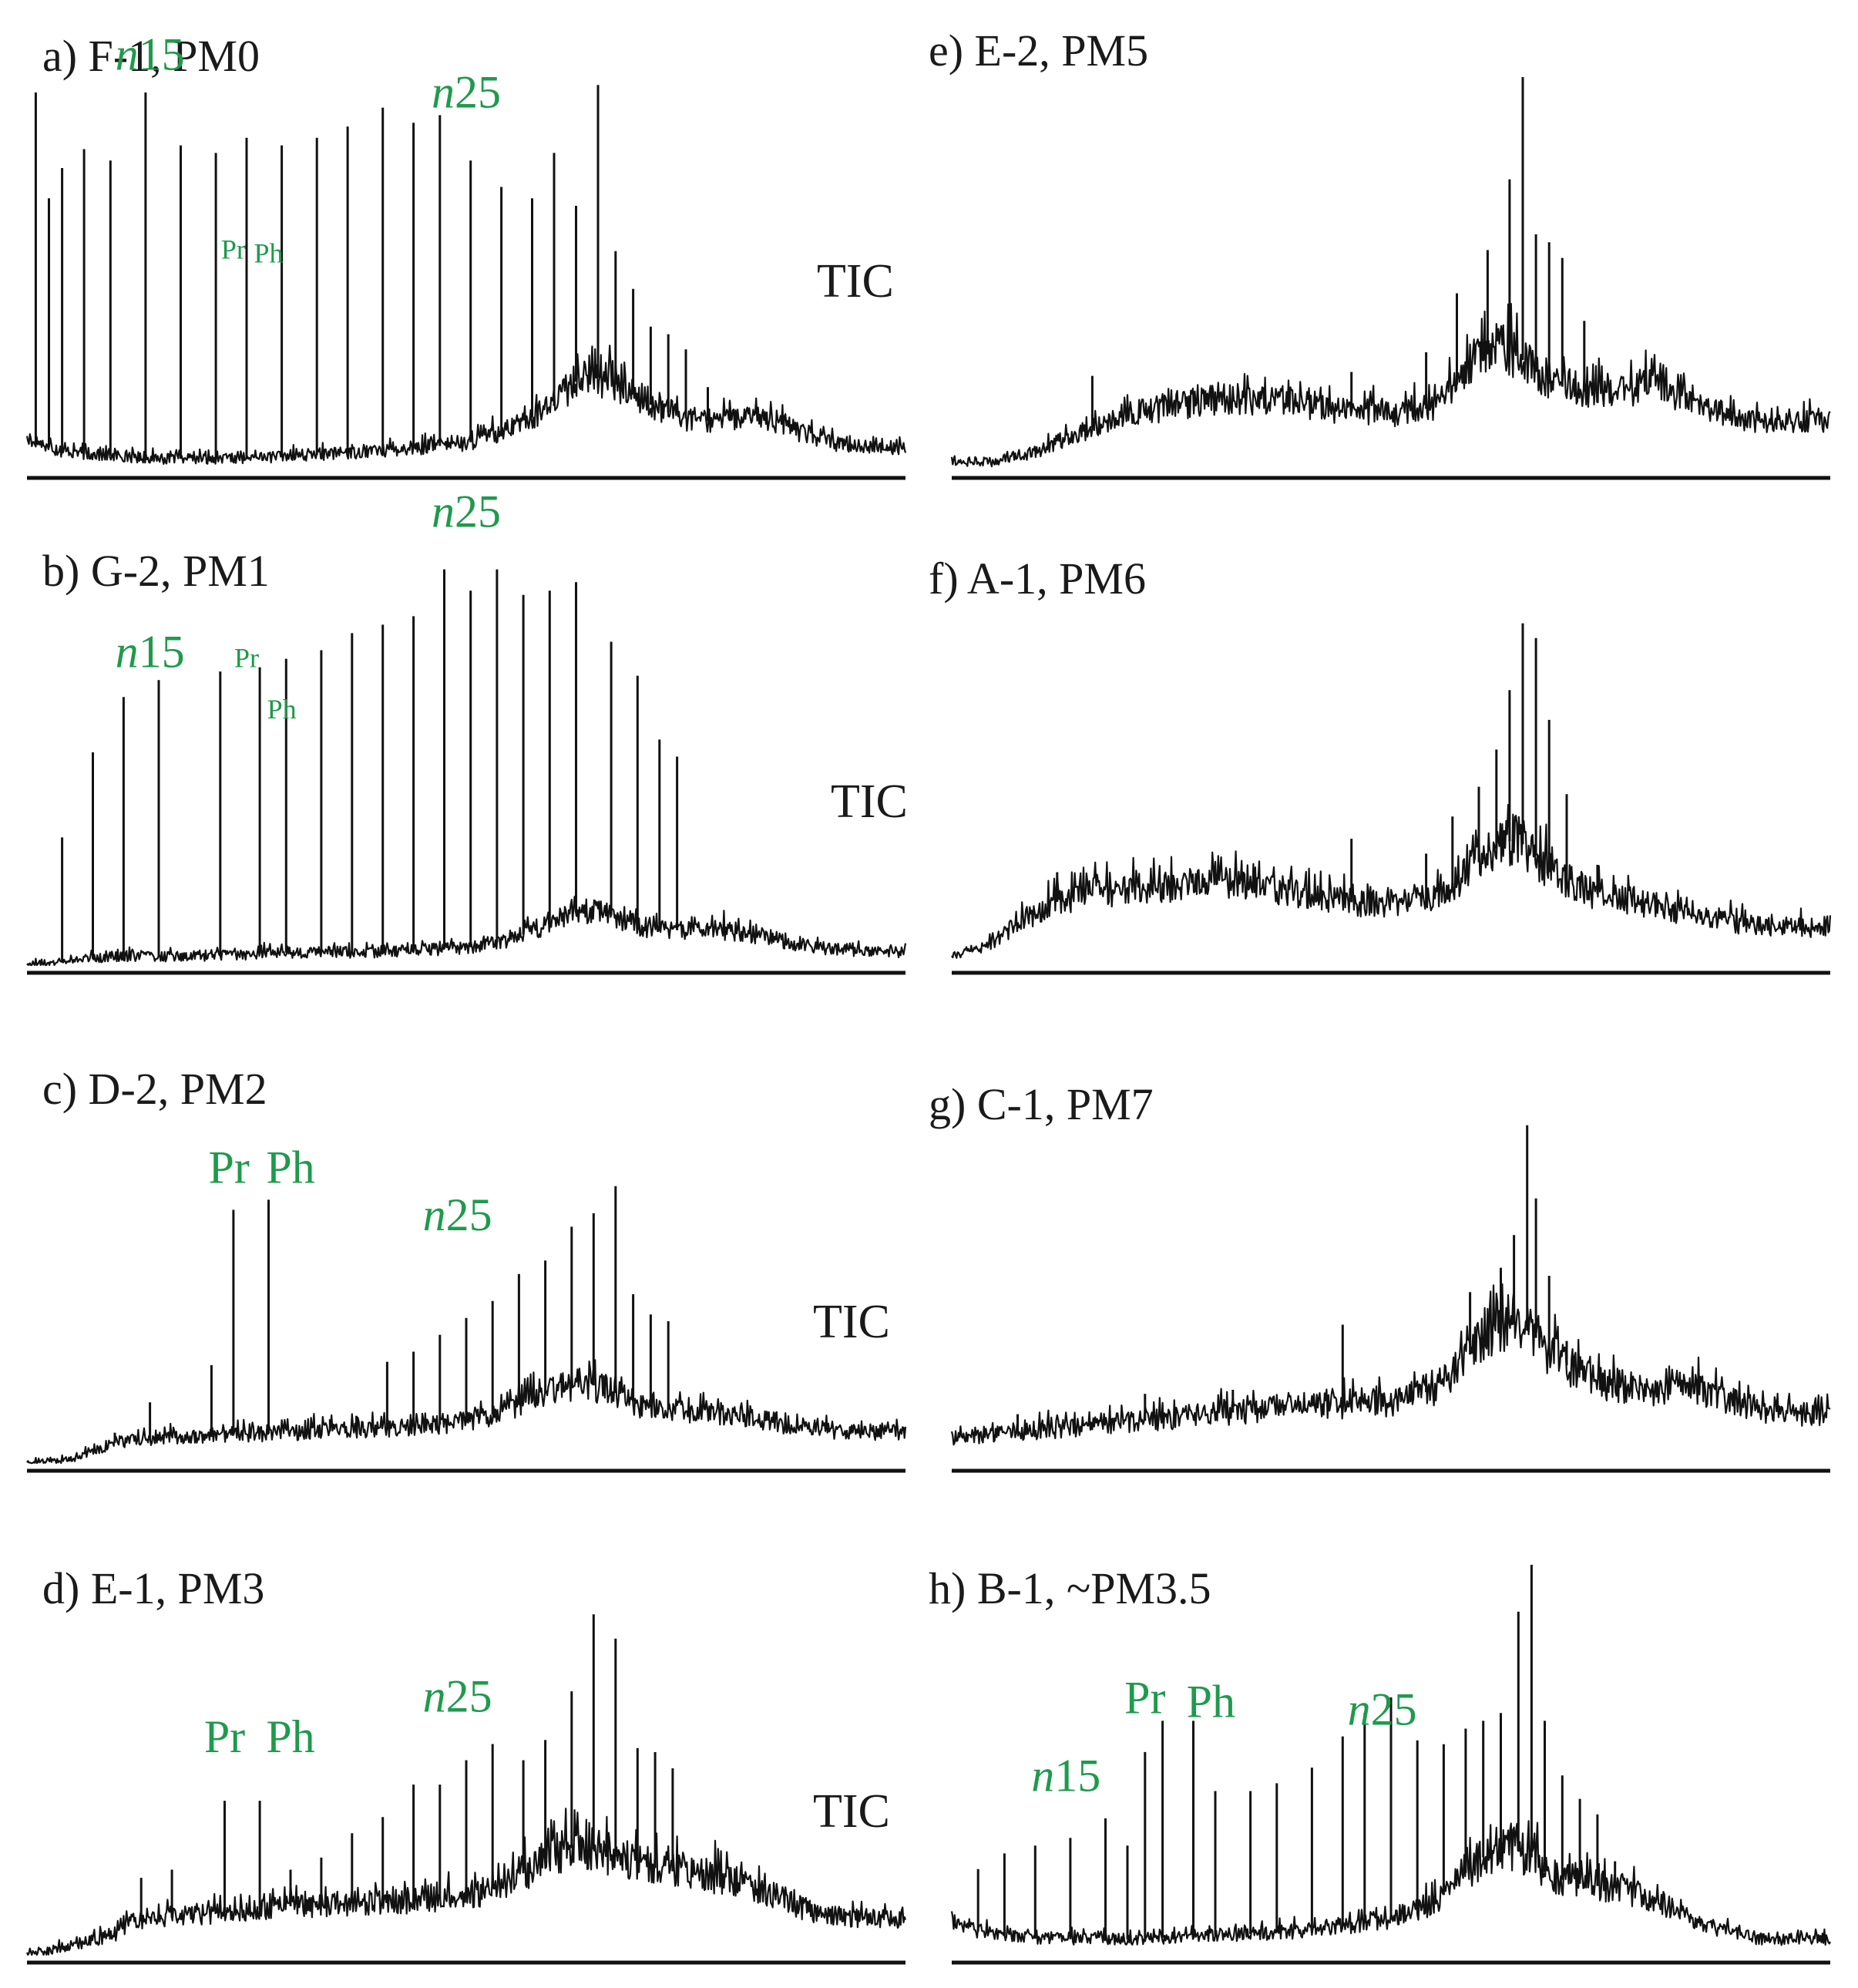  I want to click on panel-a: a) F-1, PM0 TIC n15 n25 Pr Ph, so click(466, 255).